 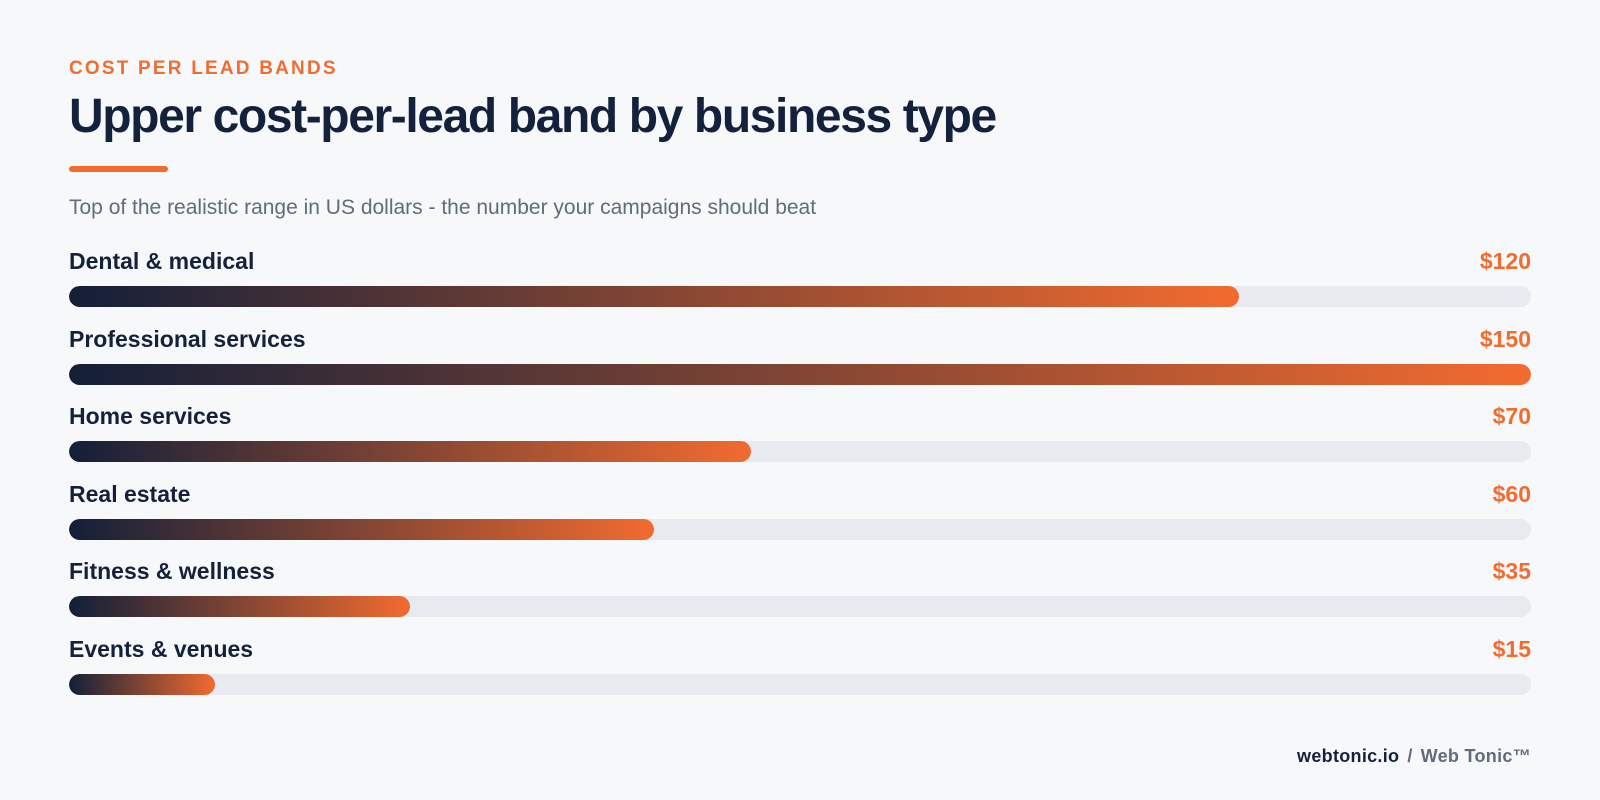 What do you see at coordinates (1505, 261) in the screenshot?
I see `bar-value-label: $120` at bounding box center [1505, 261].